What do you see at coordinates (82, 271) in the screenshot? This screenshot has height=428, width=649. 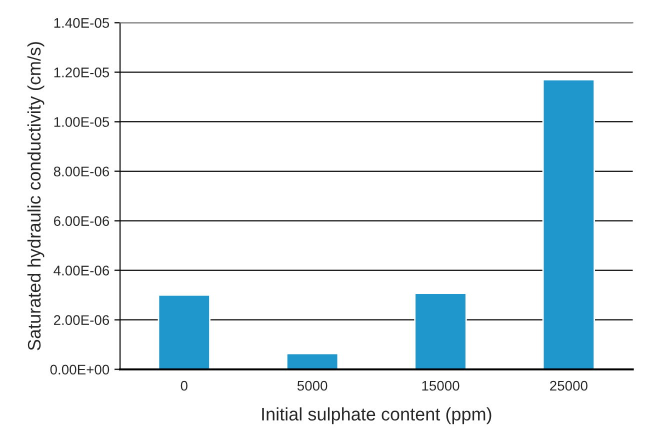 I see `y-tick-label: 4.00E-06` at bounding box center [82, 271].